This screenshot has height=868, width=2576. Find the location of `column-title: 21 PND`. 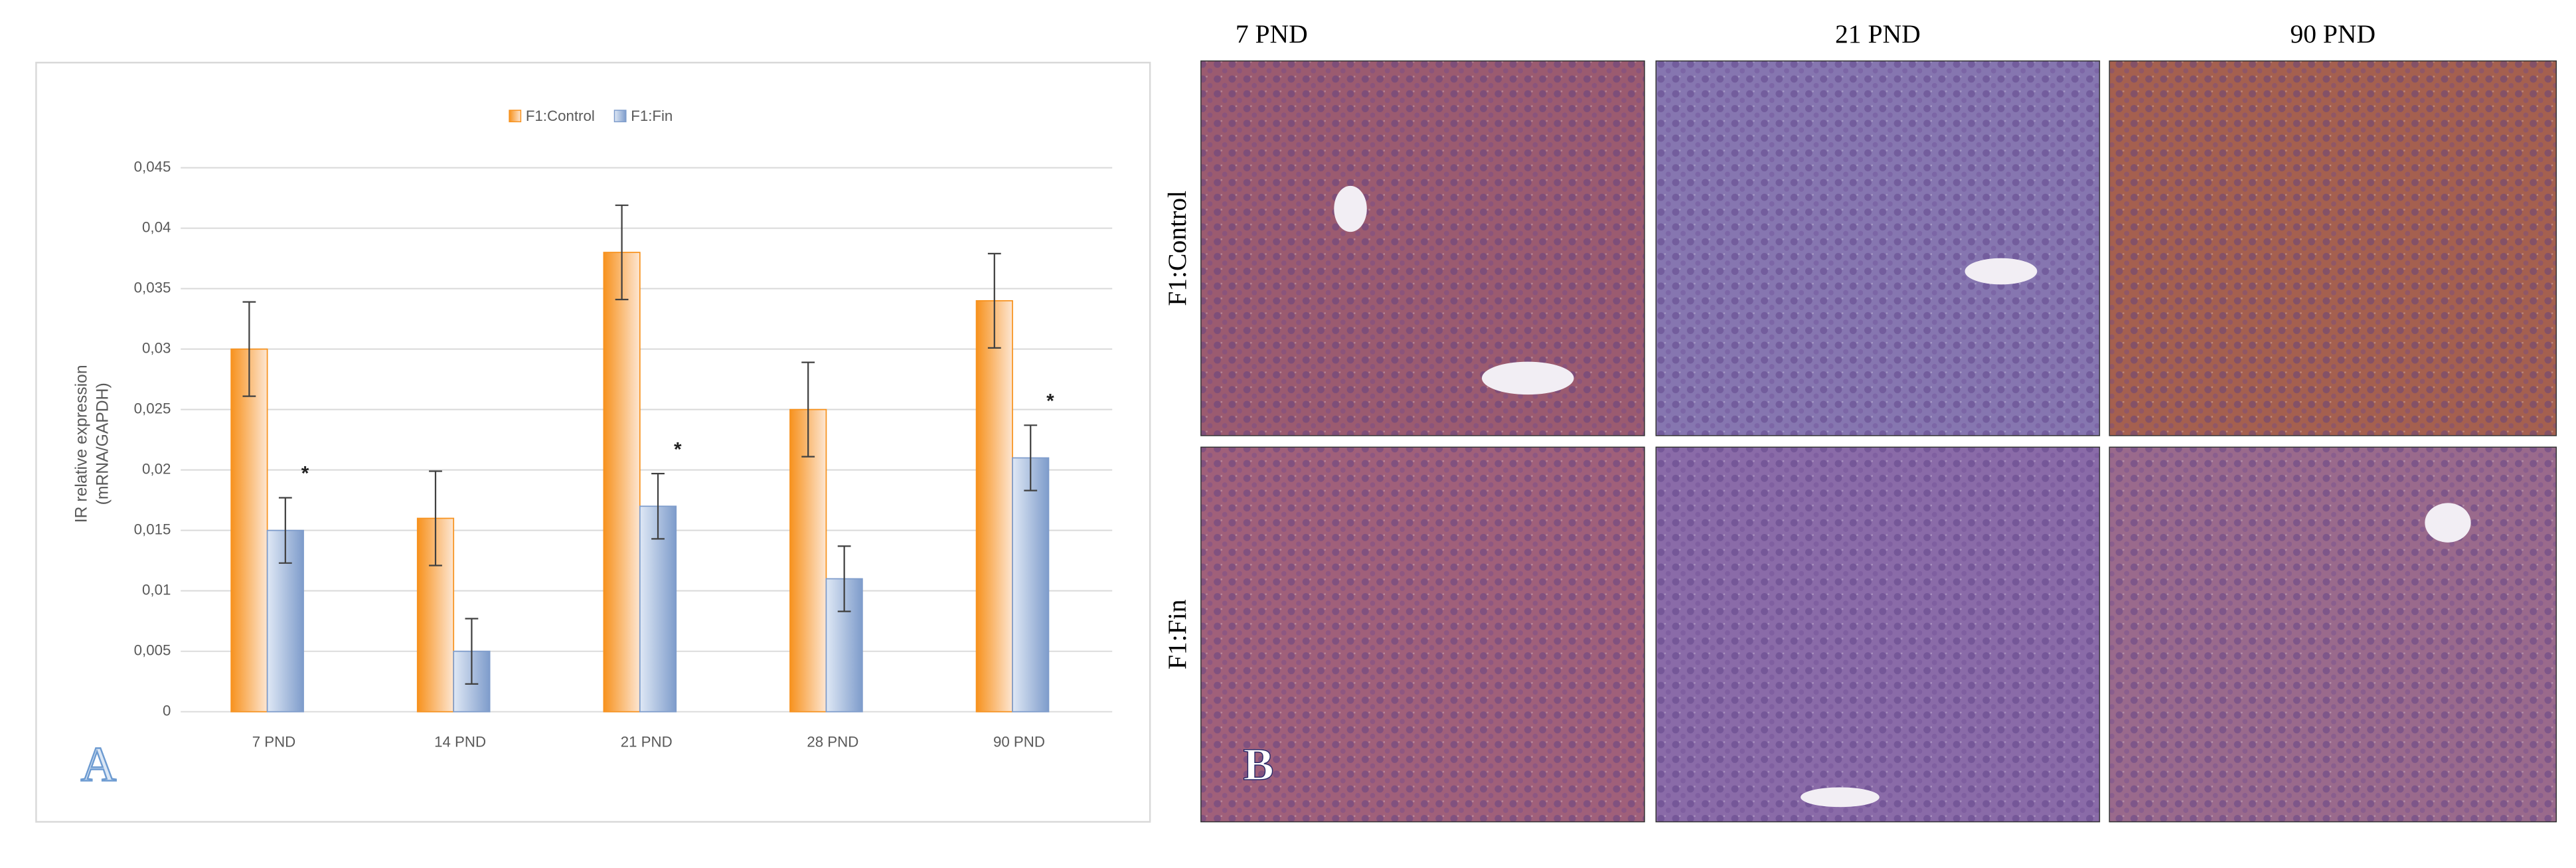

column-title: 21 PND is located at coordinates (1878, 34).